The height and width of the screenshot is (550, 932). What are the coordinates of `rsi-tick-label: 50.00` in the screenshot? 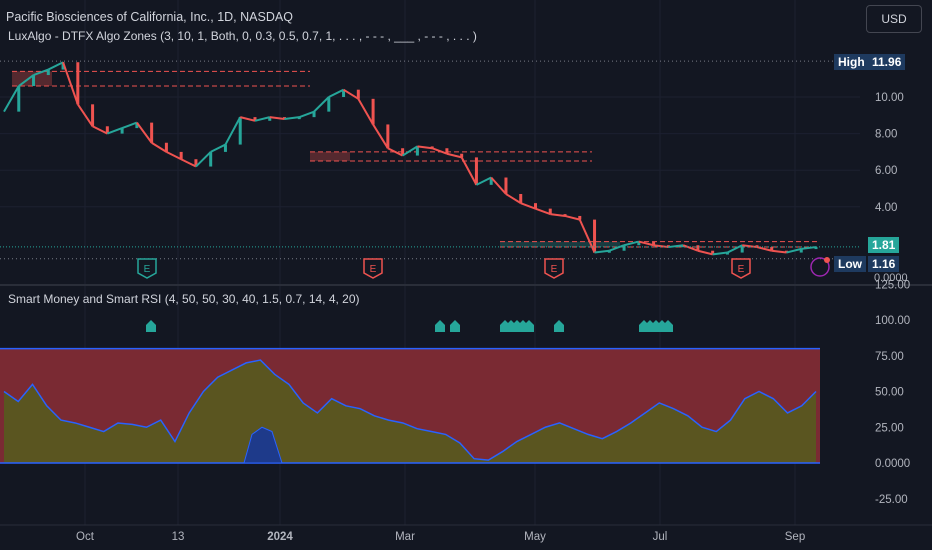 It's located at (889, 393).